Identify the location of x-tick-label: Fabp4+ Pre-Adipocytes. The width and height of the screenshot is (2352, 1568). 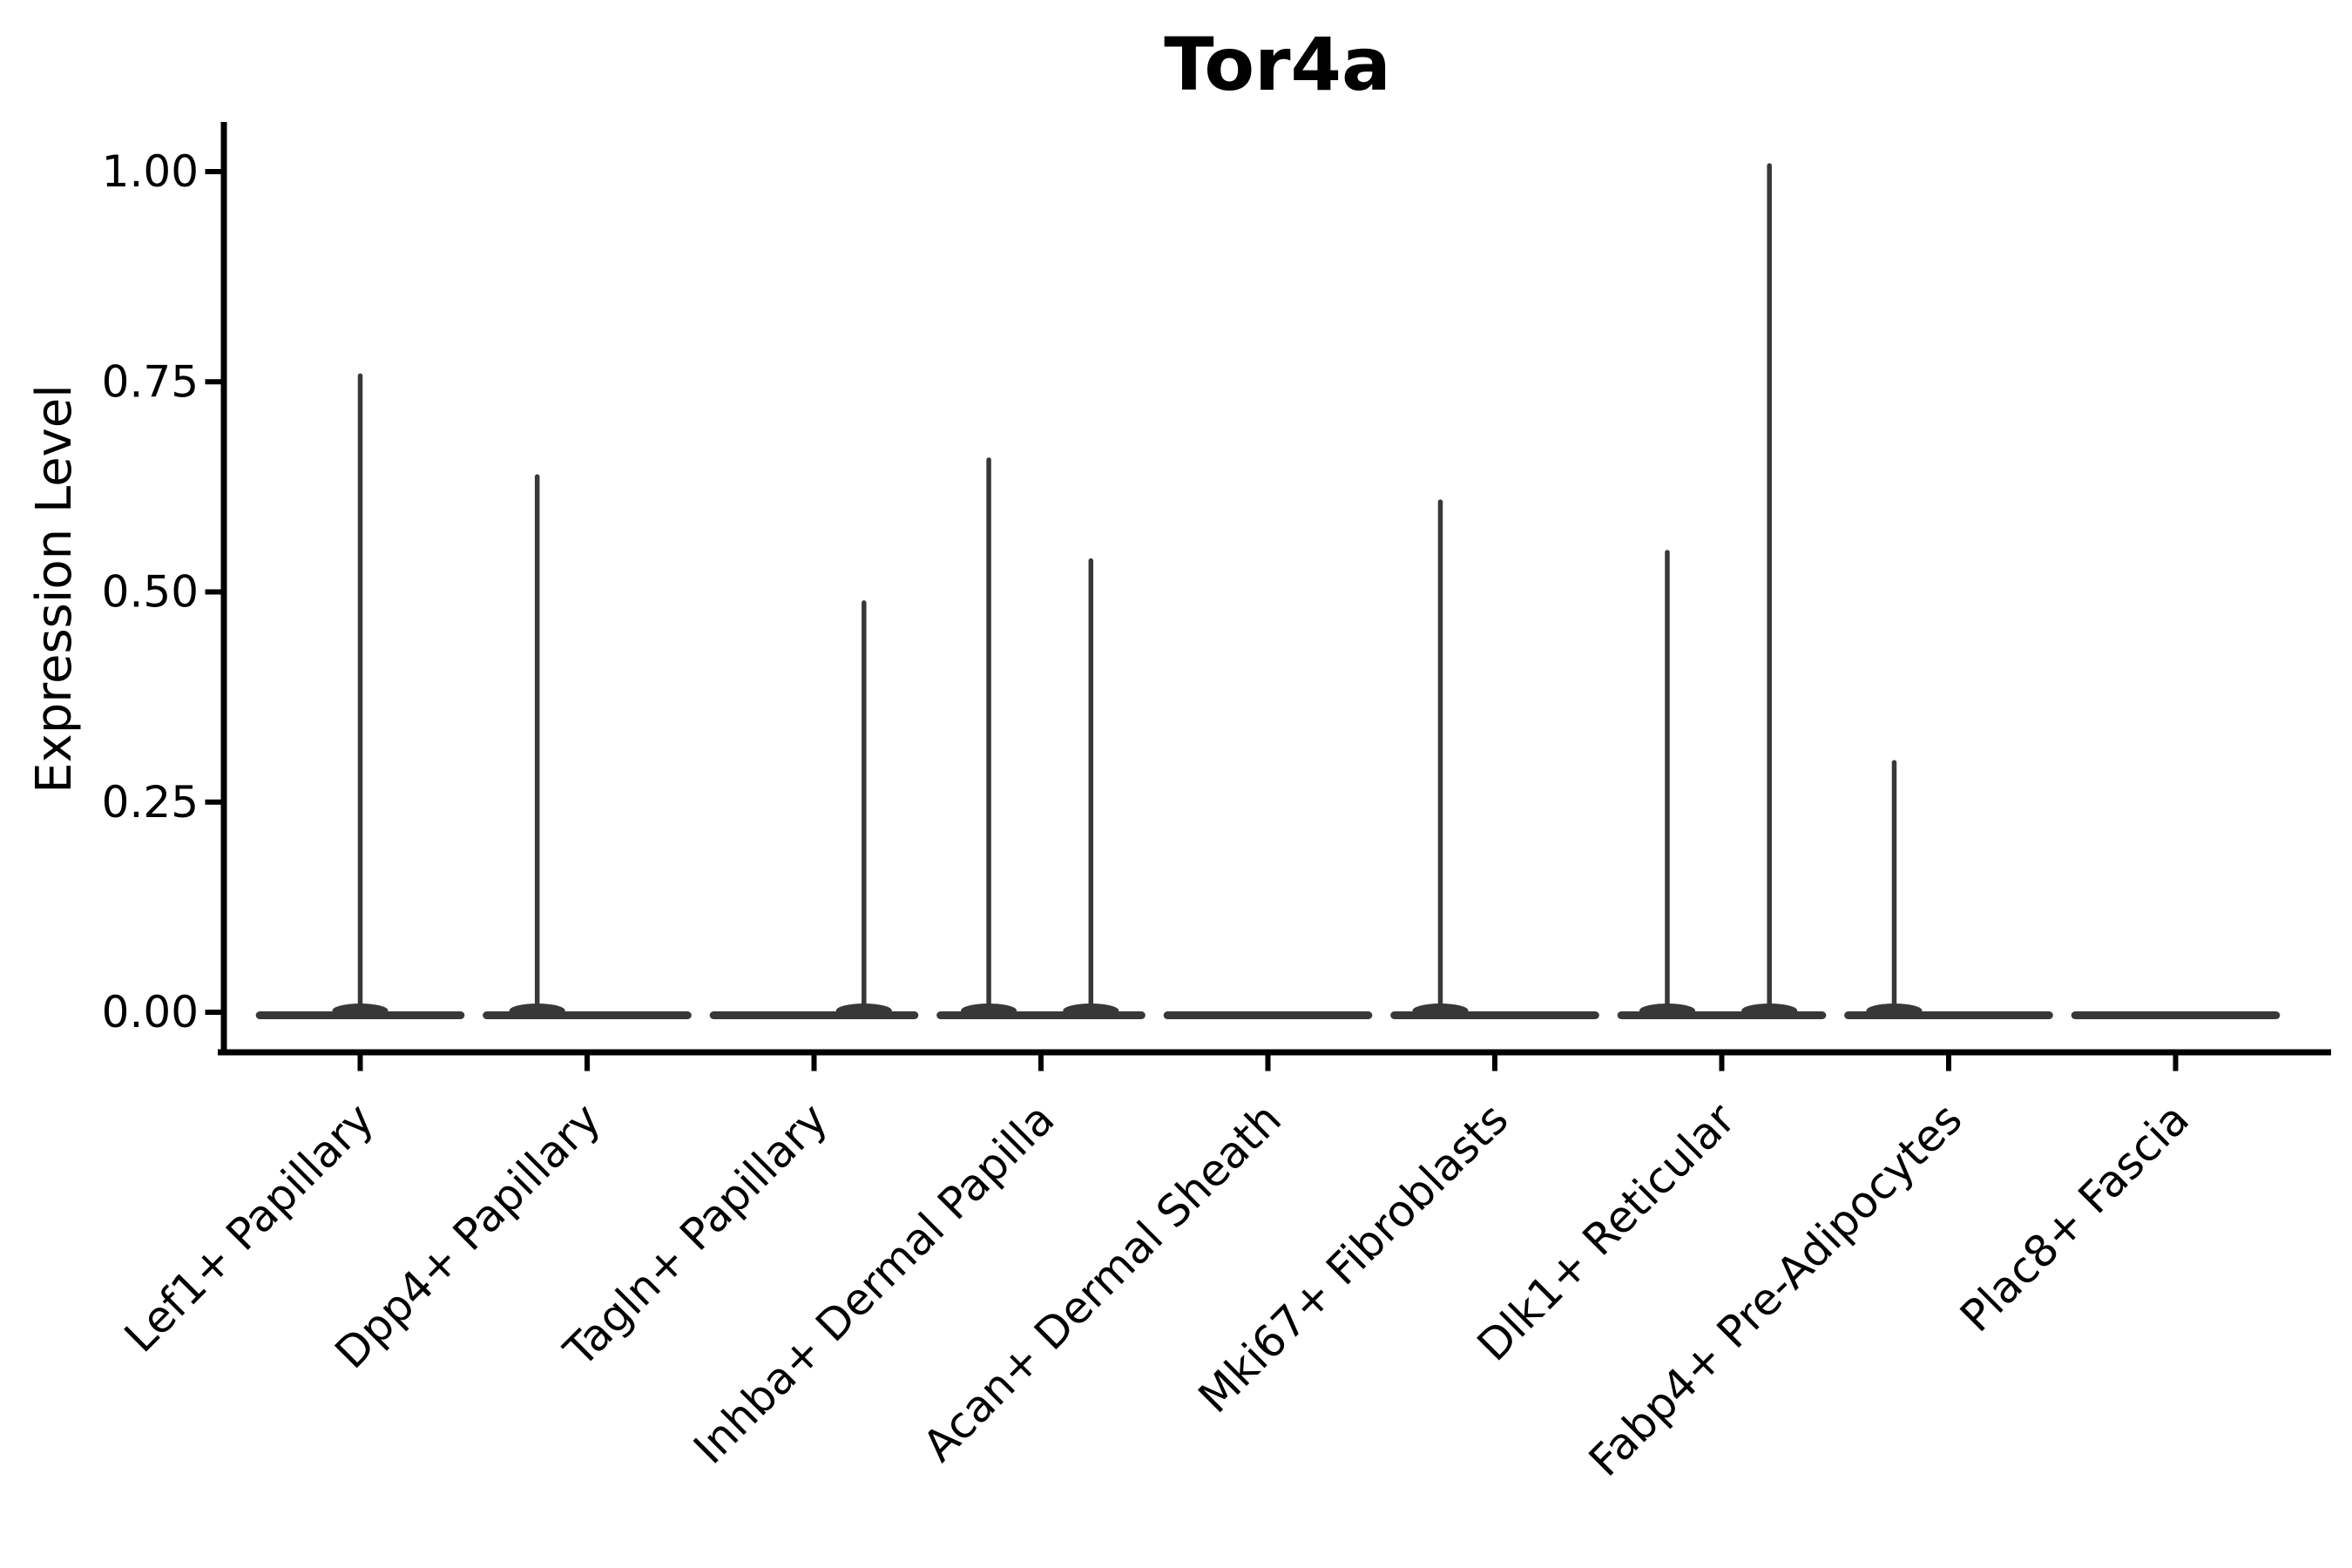
(1775, 1290).